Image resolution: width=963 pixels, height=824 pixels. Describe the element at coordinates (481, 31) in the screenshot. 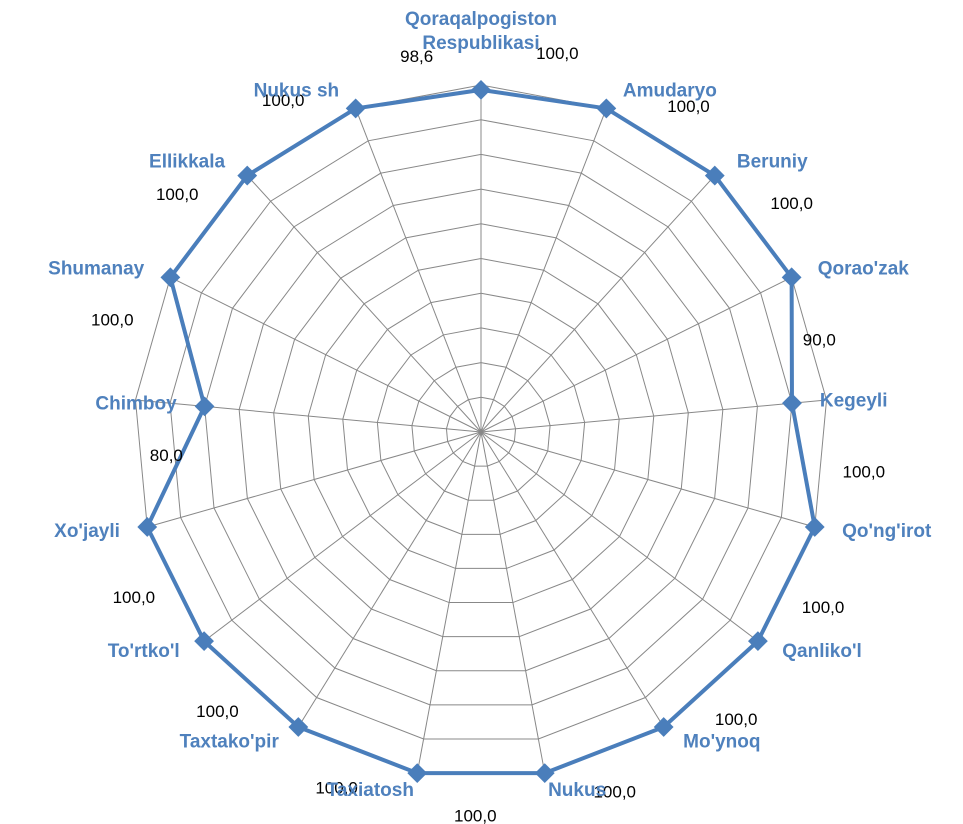

I see `category-label: Qoraqalpogiston Respublikasi` at that location.